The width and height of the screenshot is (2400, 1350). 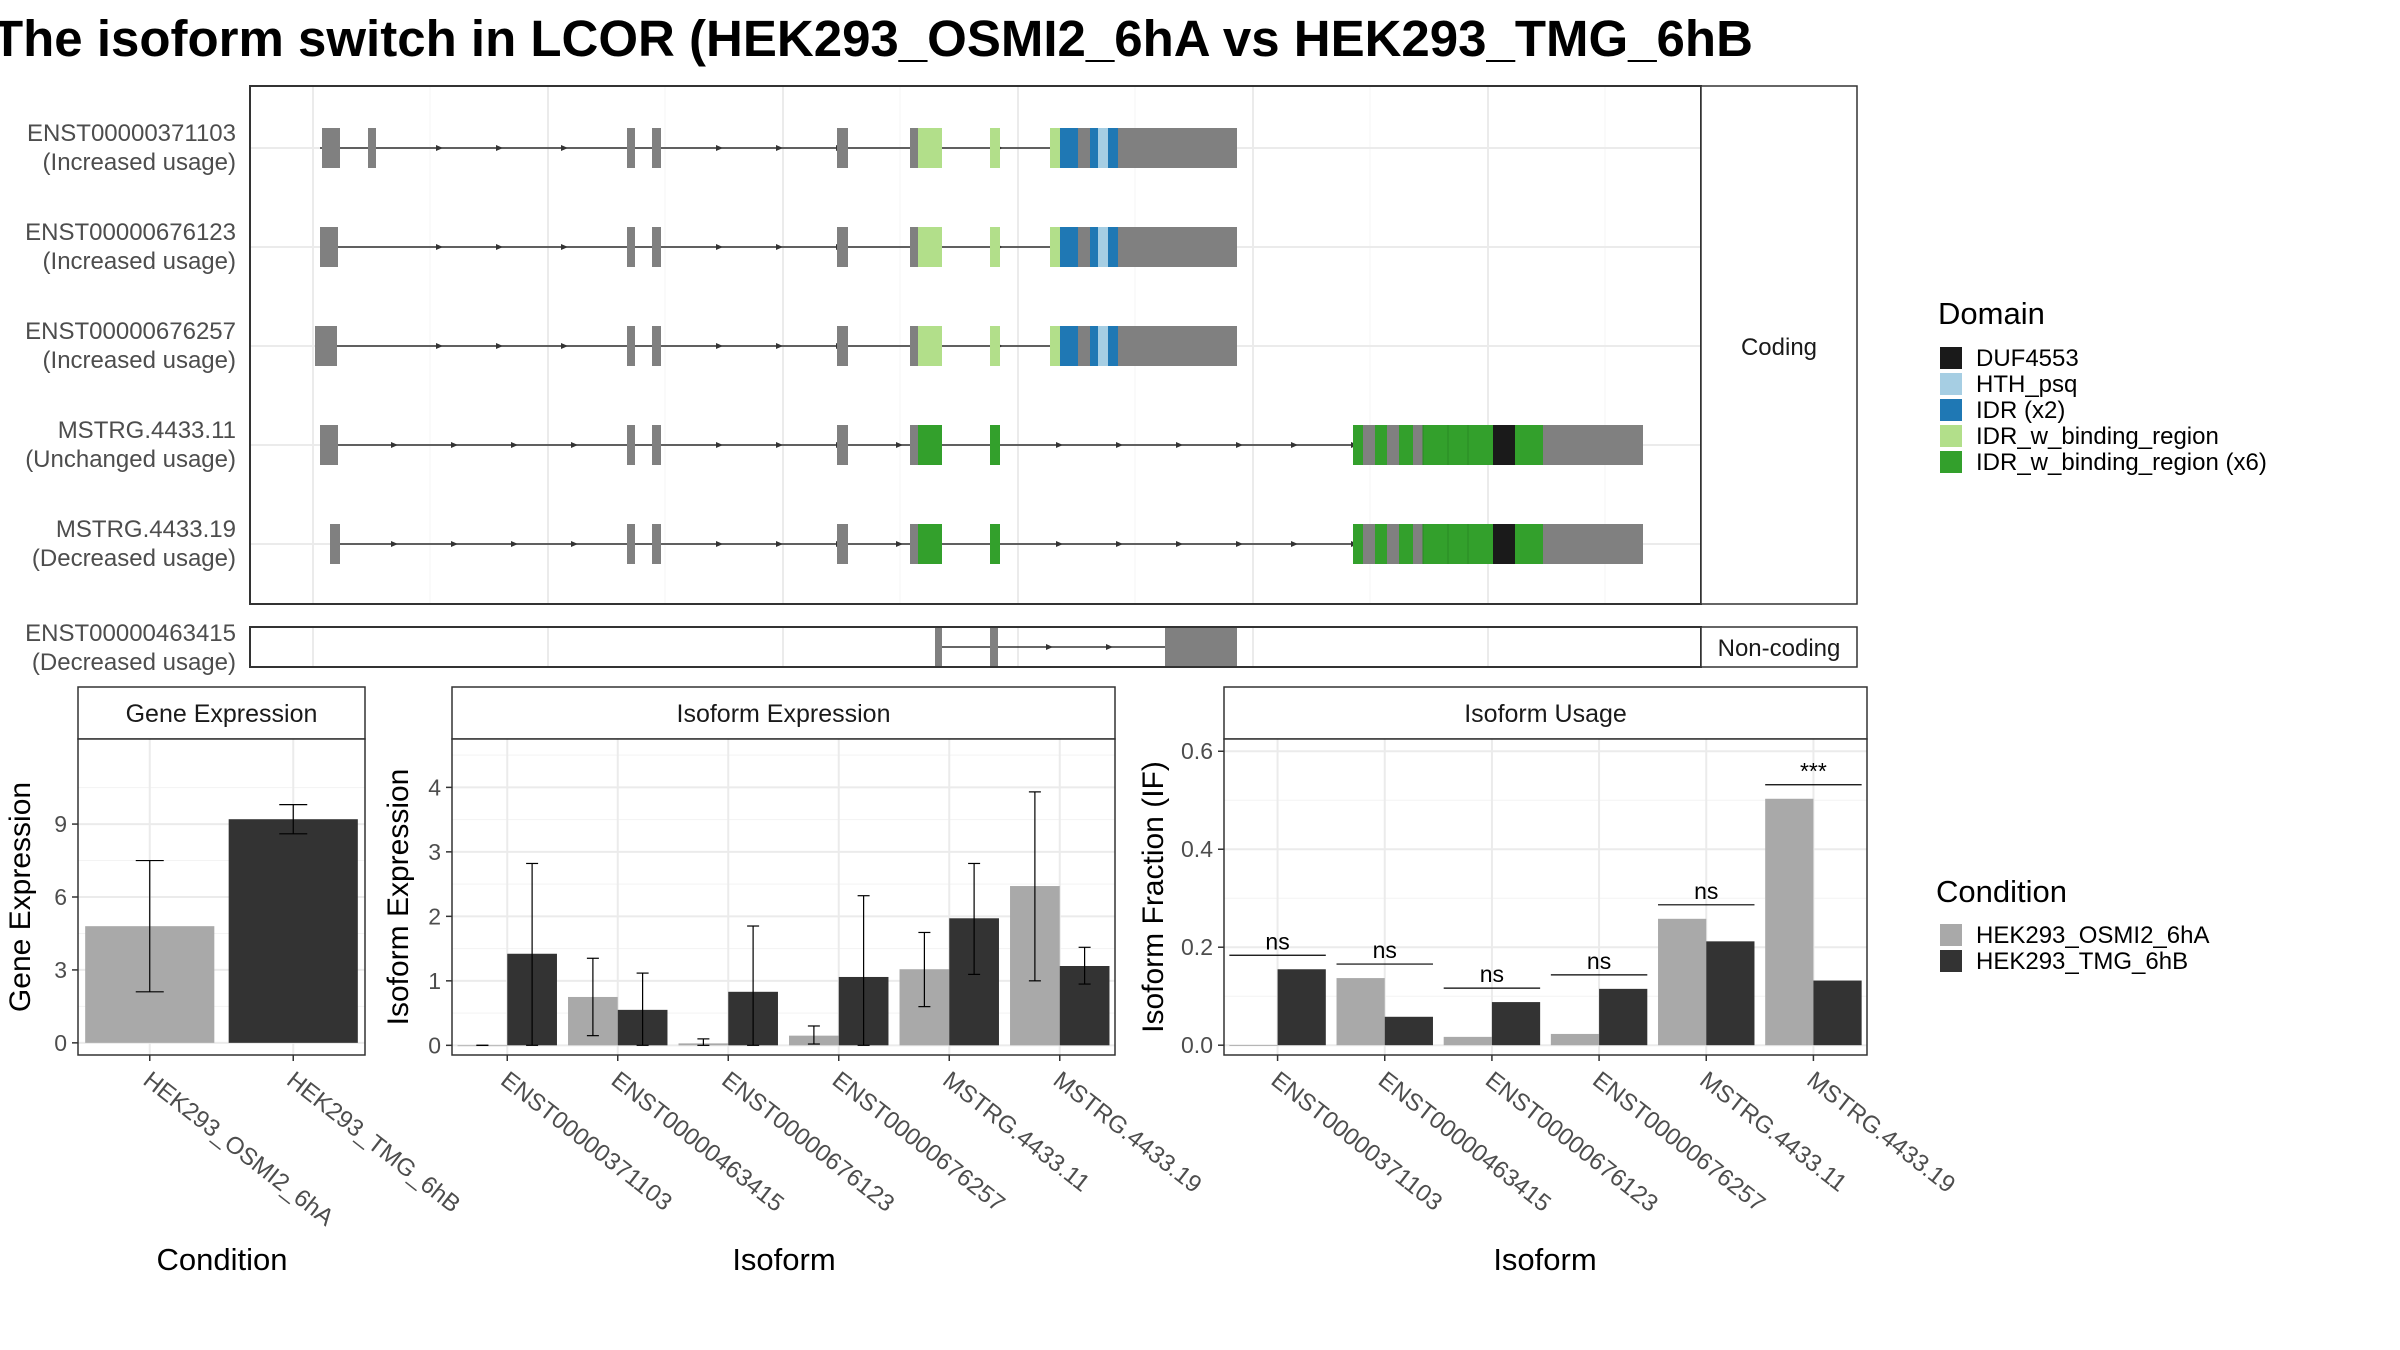 What do you see at coordinates (2026, 384) in the screenshot?
I see `legend-label: HTH_psq` at bounding box center [2026, 384].